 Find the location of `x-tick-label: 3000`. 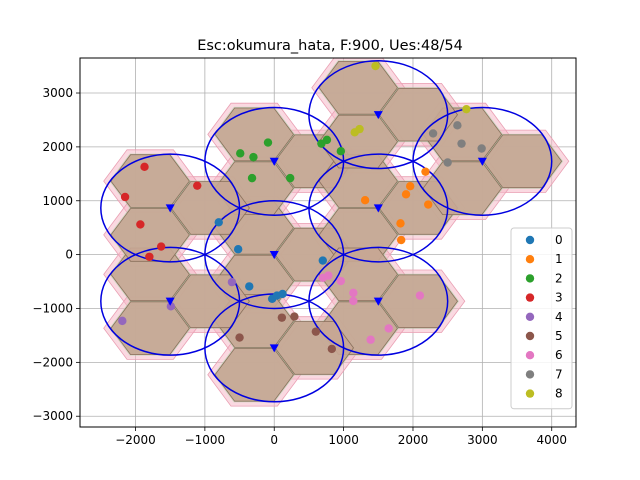

x-tick-label: 3000 is located at coordinates (482, 440).